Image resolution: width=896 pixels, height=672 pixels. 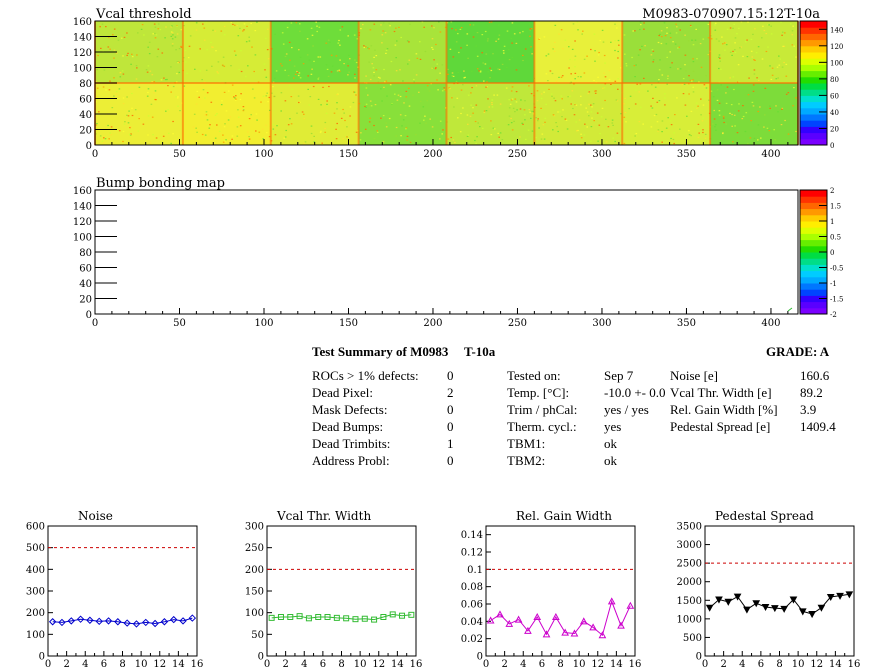 What do you see at coordinates (813, 305) in the screenshot?
I see `palette-swatch` at bounding box center [813, 305].